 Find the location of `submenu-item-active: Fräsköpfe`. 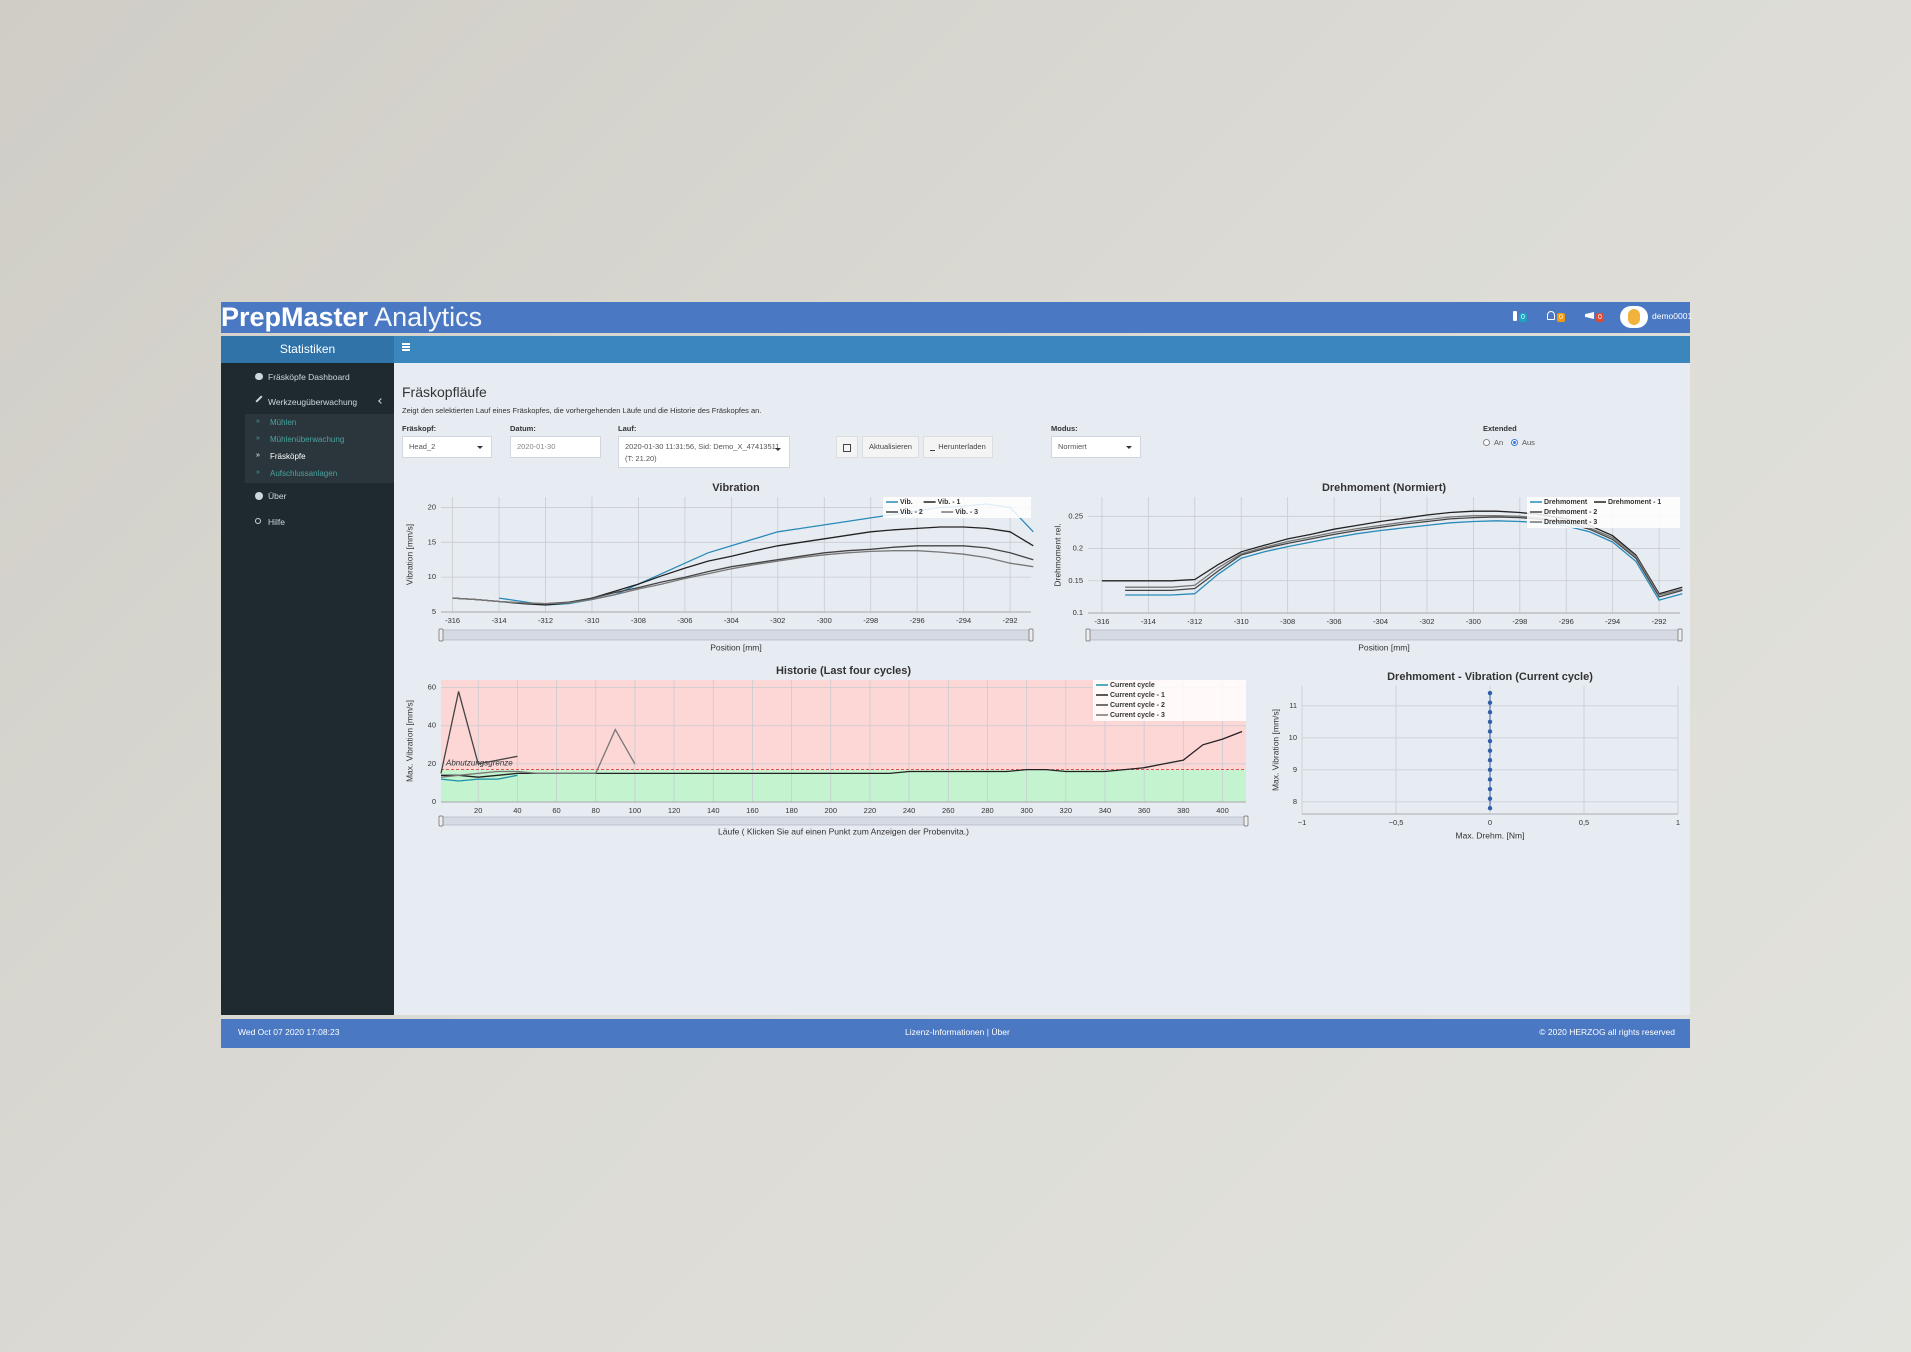

submenu-item-active: Fräsköpfe is located at coordinates (288, 456).